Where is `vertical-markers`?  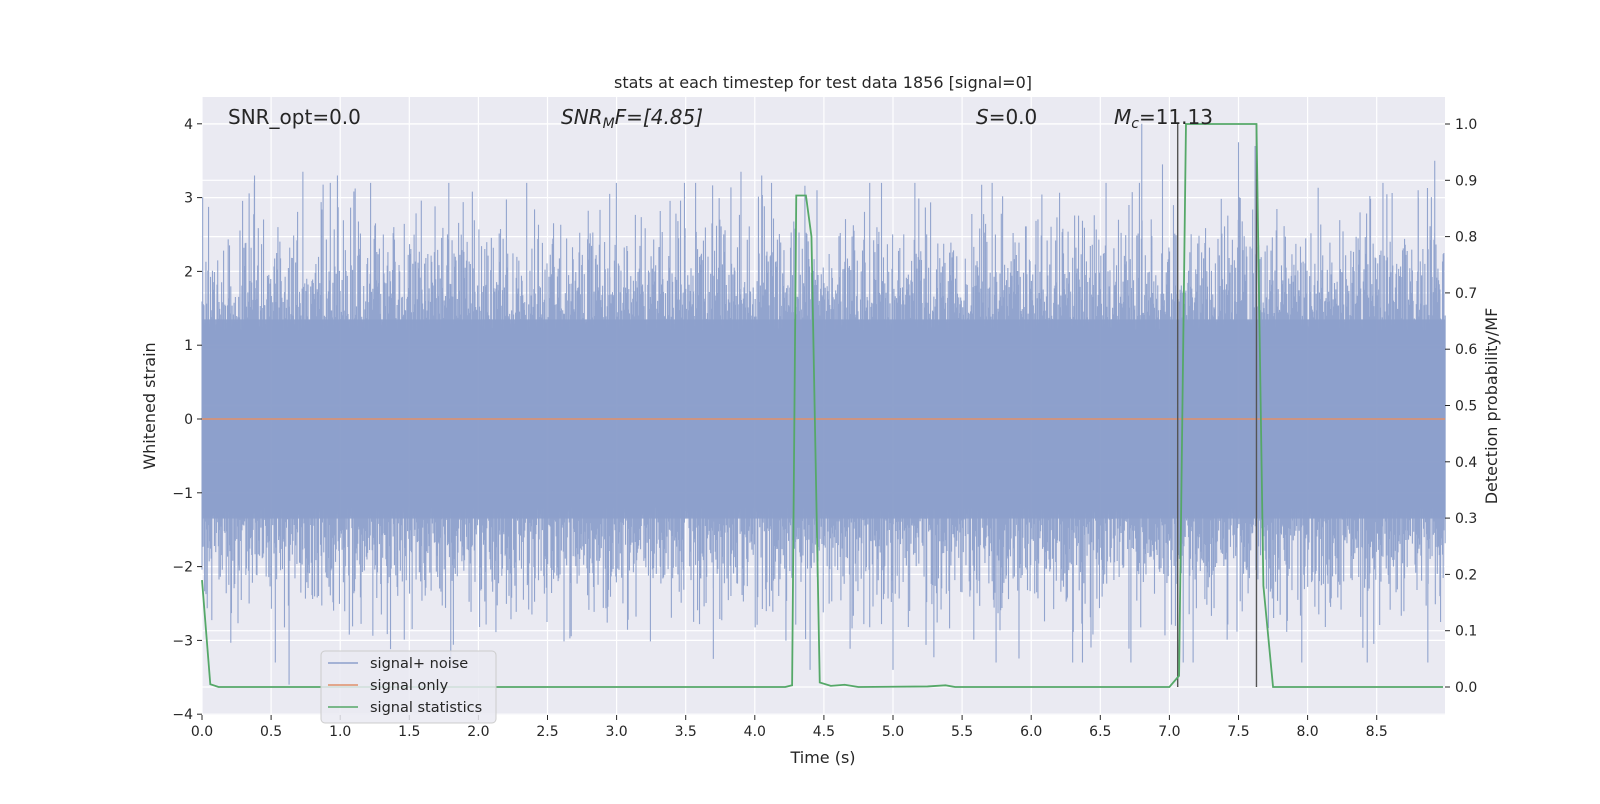
vertical-markers is located at coordinates (1217, 405).